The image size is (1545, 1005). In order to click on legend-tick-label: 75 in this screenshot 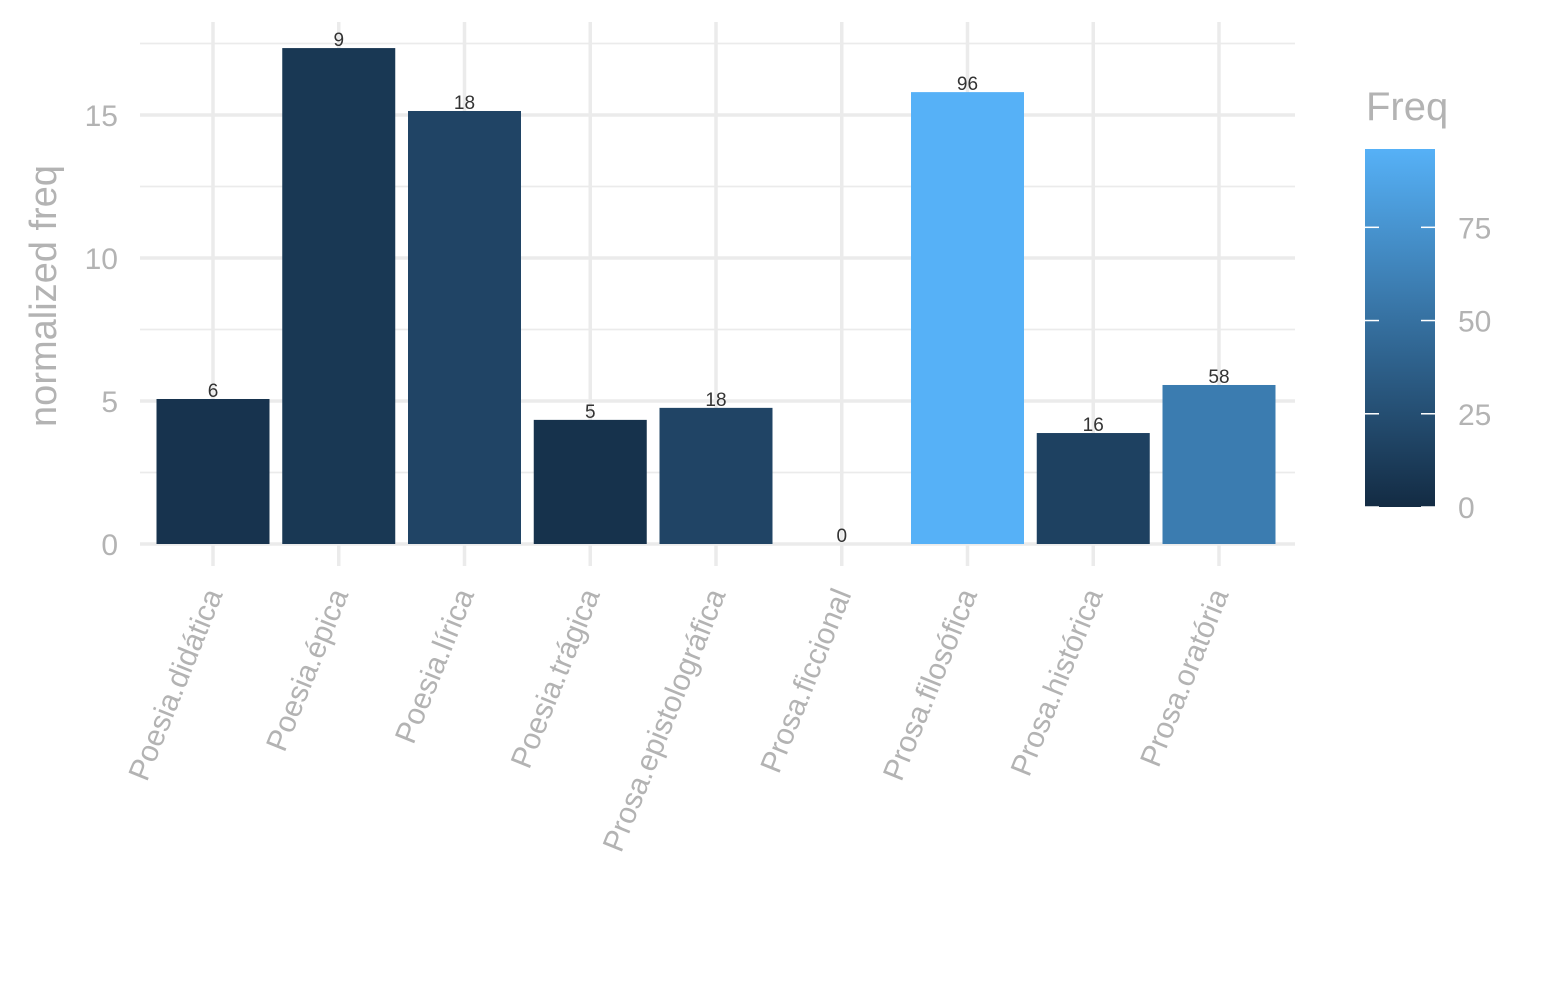, I will do `click(1474, 228)`.